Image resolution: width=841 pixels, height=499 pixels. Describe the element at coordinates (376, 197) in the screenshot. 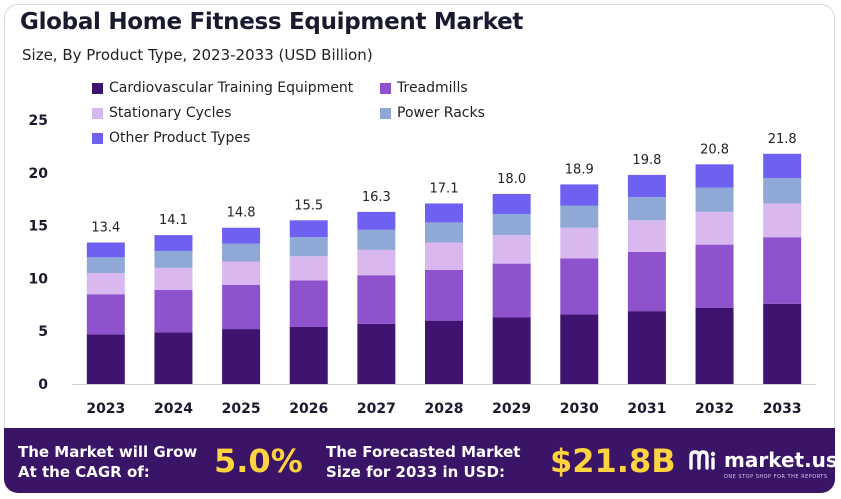

I see `bar-total-label: 16.3` at that location.